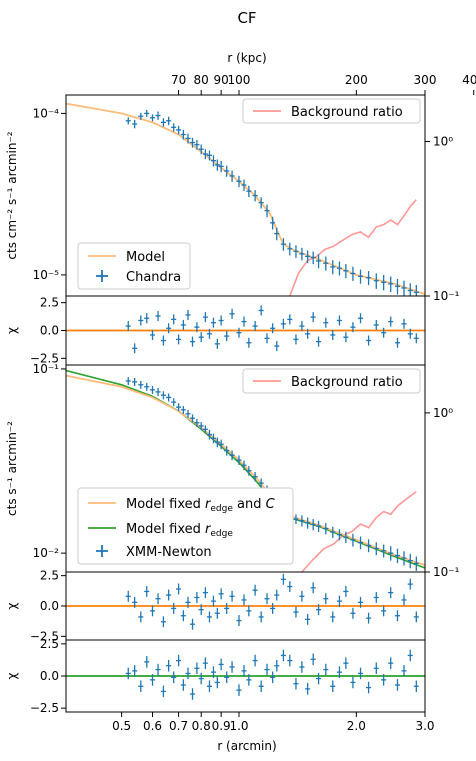 This screenshot has width=476, height=761. Describe the element at coordinates (246, 746) in the screenshot. I see `x-axis-label: r (arcmin)` at that location.